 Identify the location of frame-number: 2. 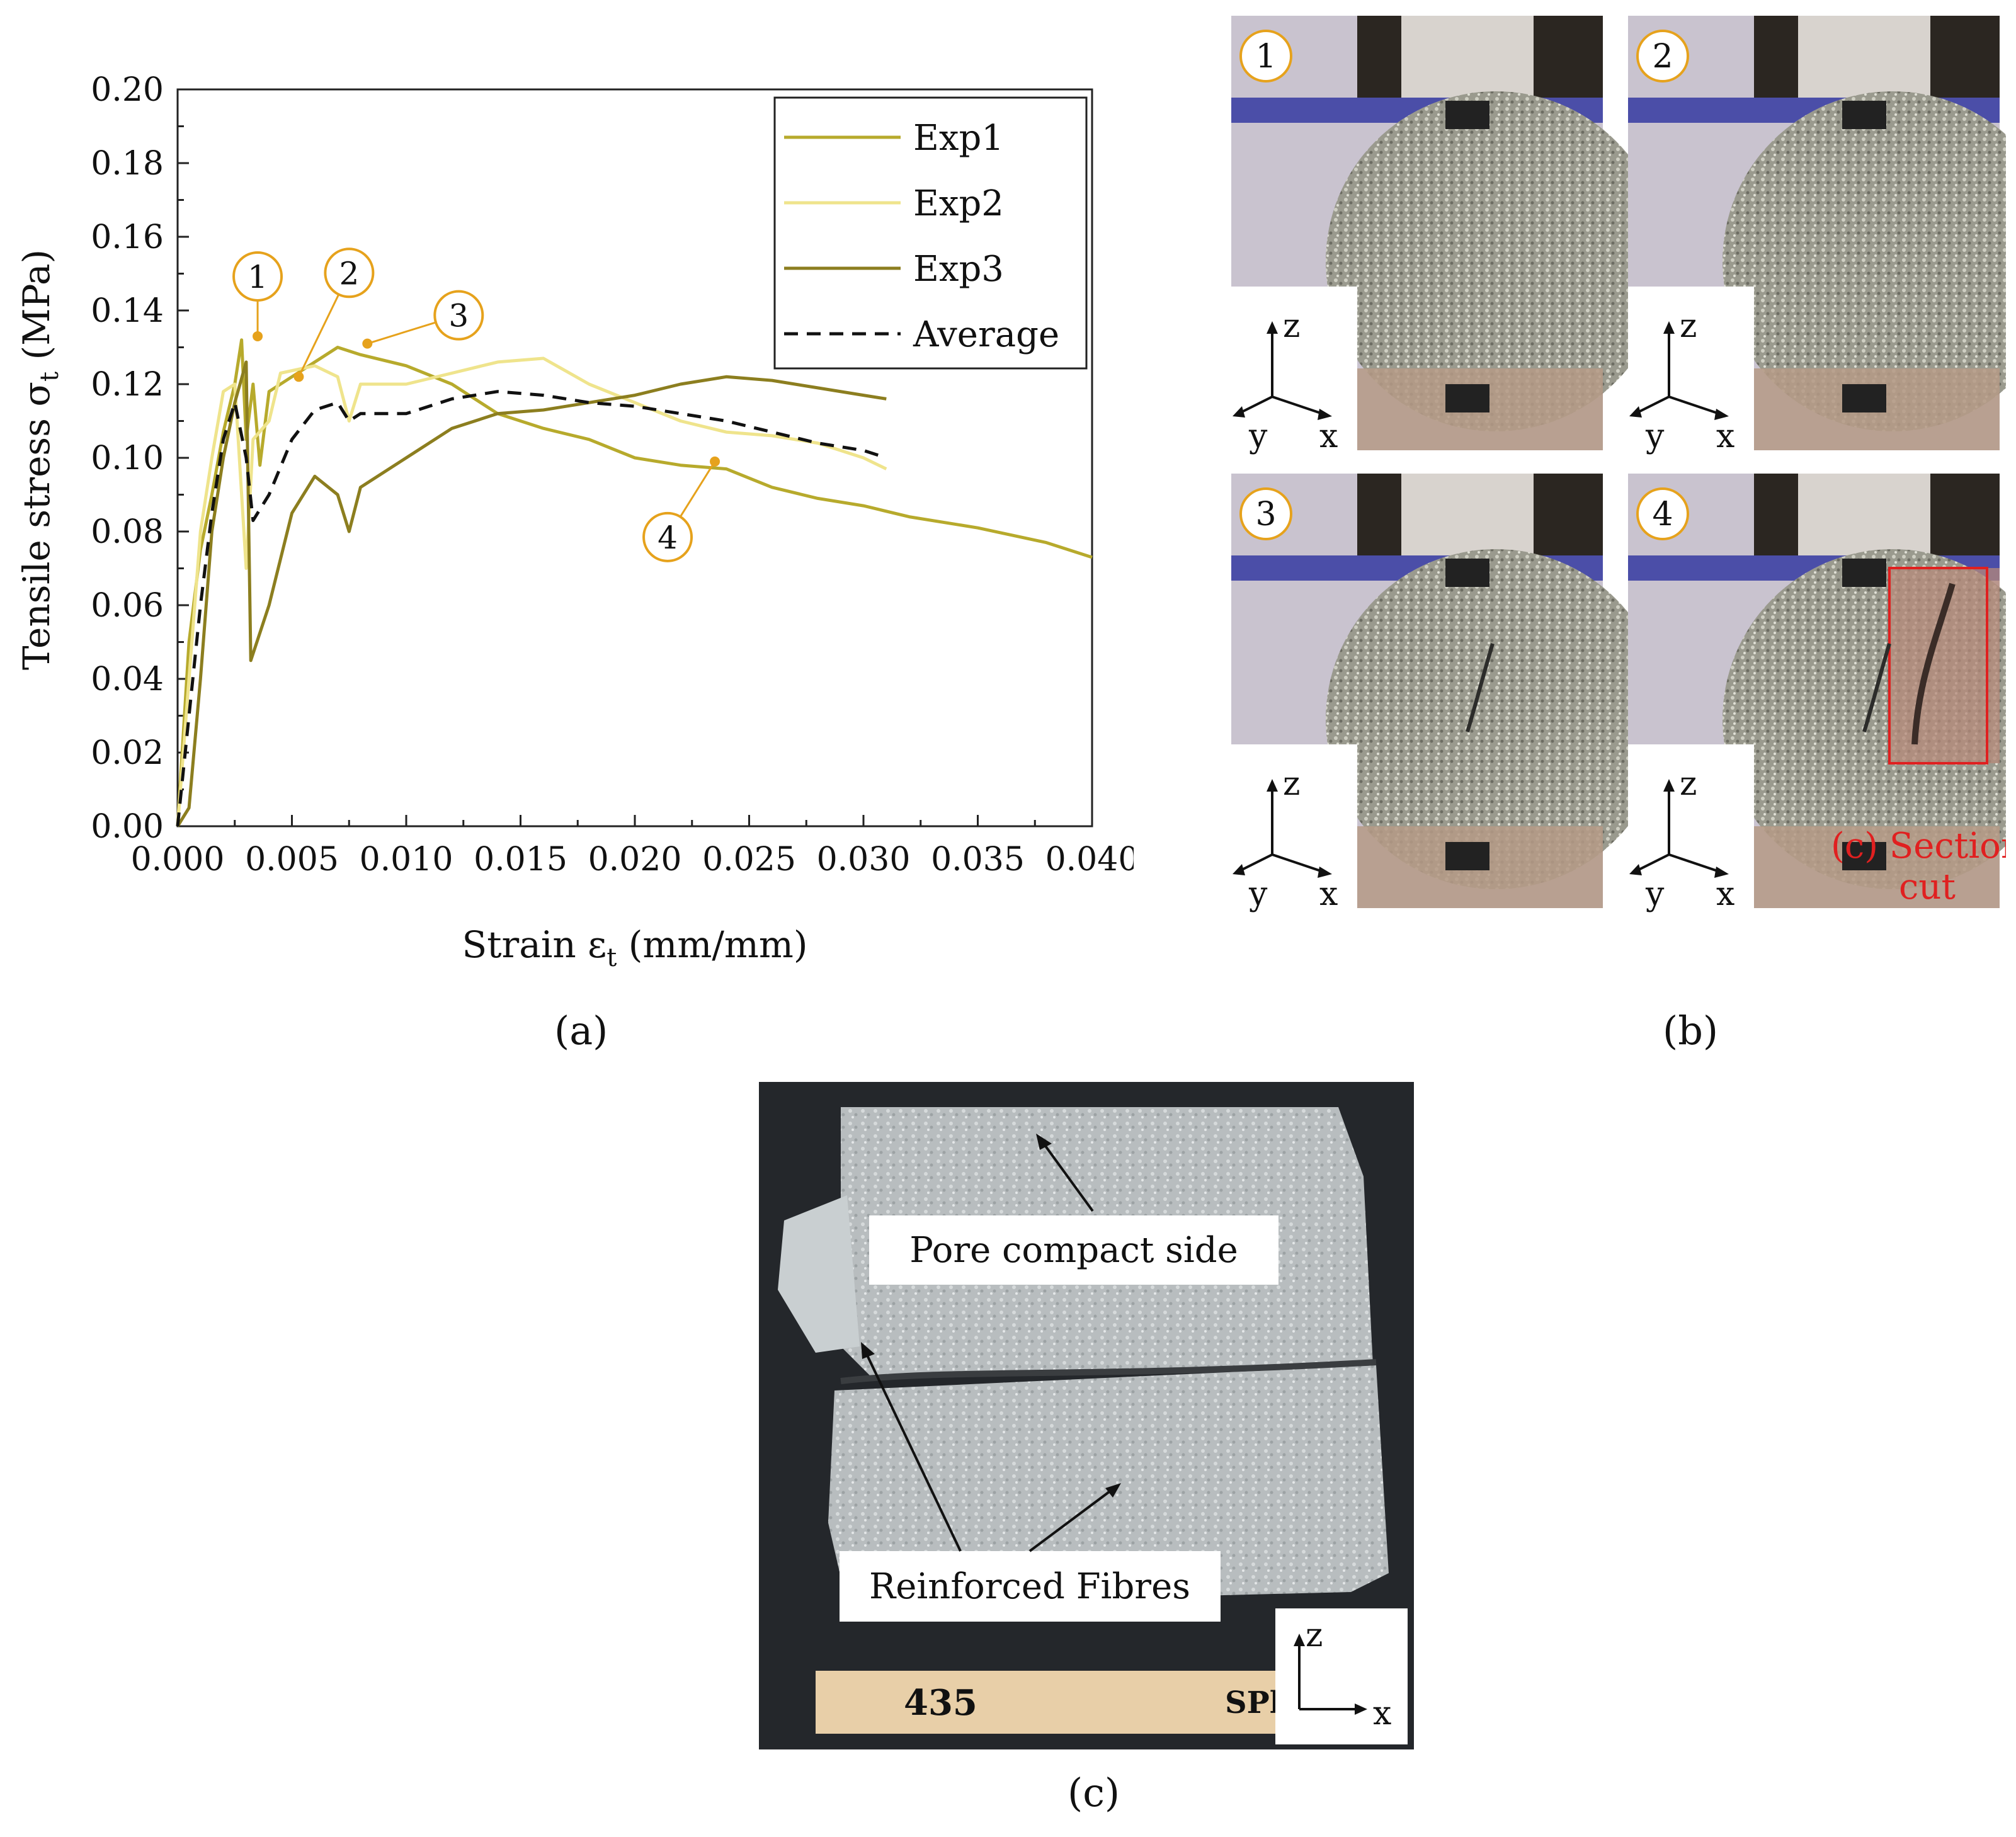
(1662, 57).